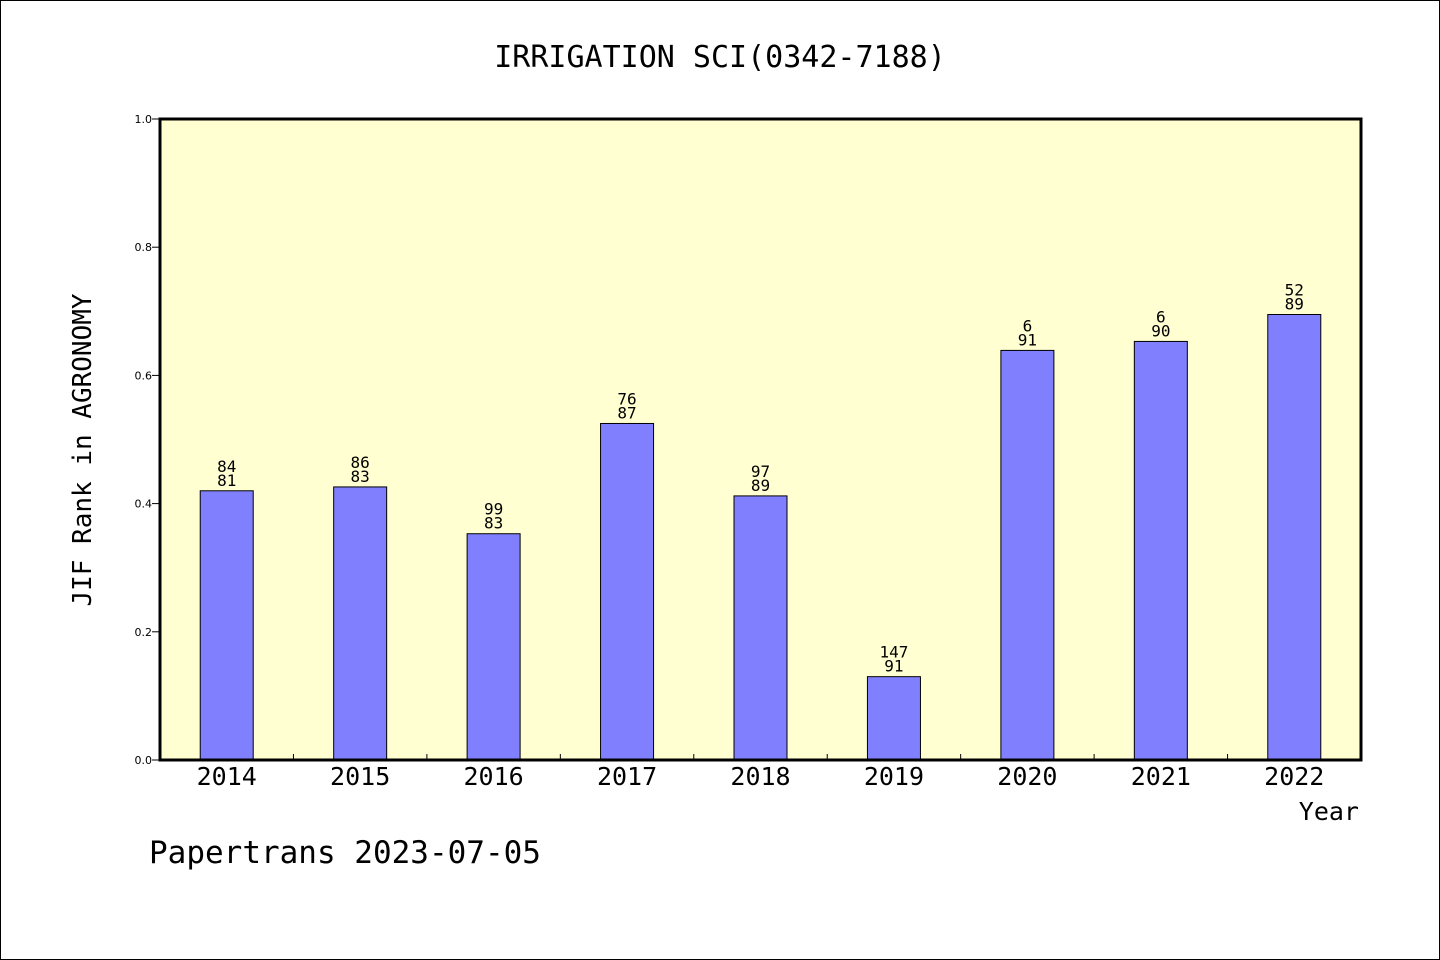 This screenshot has height=960, width=1440. I want to click on y-tick-label: 0.6, so click(144, 375).